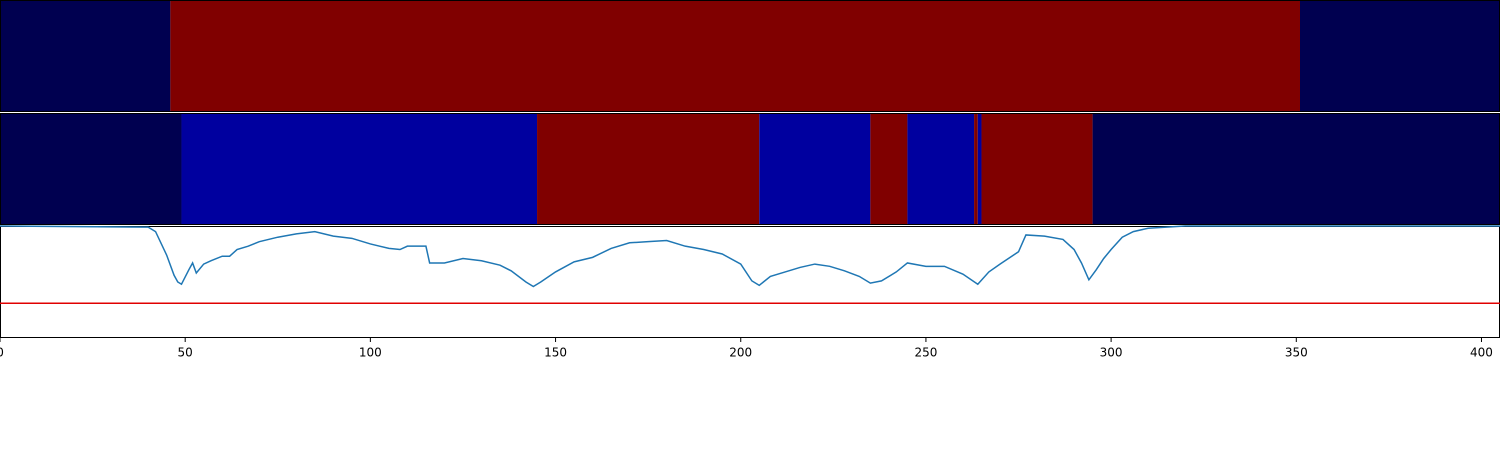 Image resolution: width=1500 pixels, height=450 pixels. I want to click on x-tick-label: 200, so click(740, 353).